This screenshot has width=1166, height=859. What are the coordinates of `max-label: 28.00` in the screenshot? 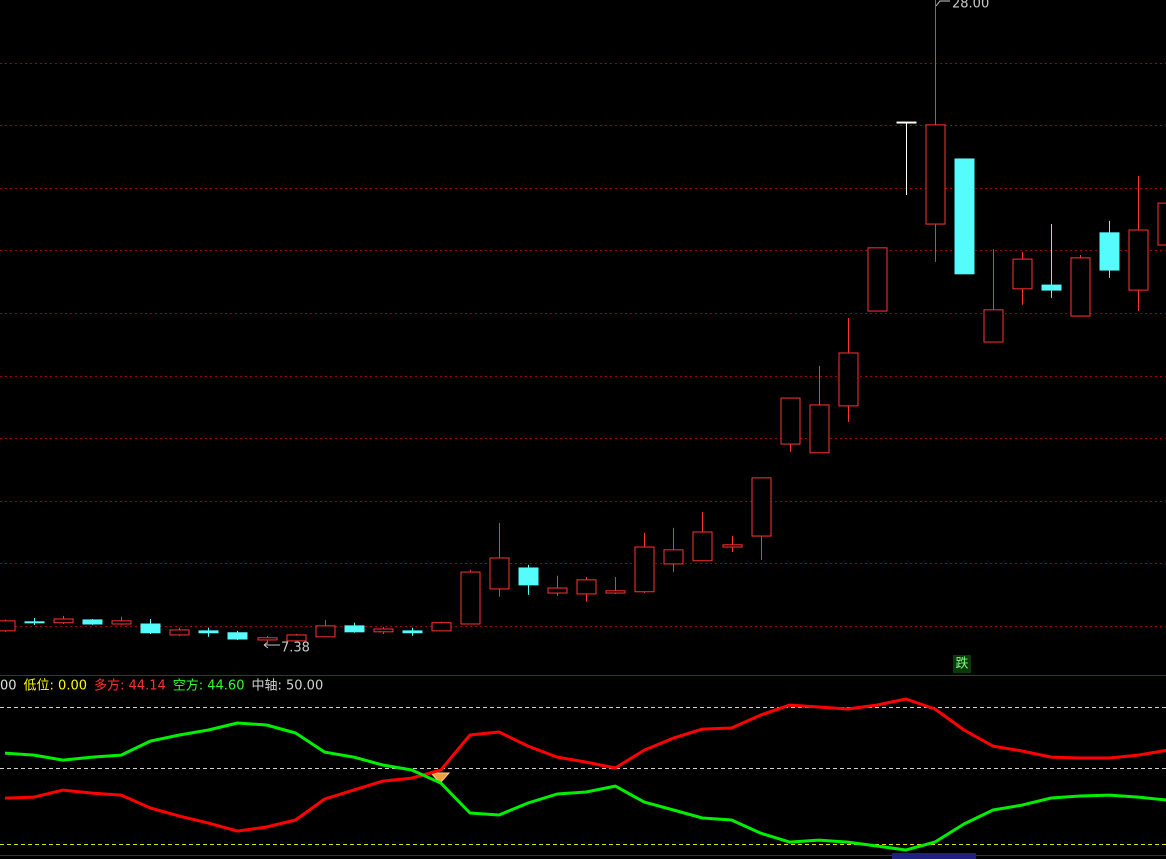 It's located at (970, 6).